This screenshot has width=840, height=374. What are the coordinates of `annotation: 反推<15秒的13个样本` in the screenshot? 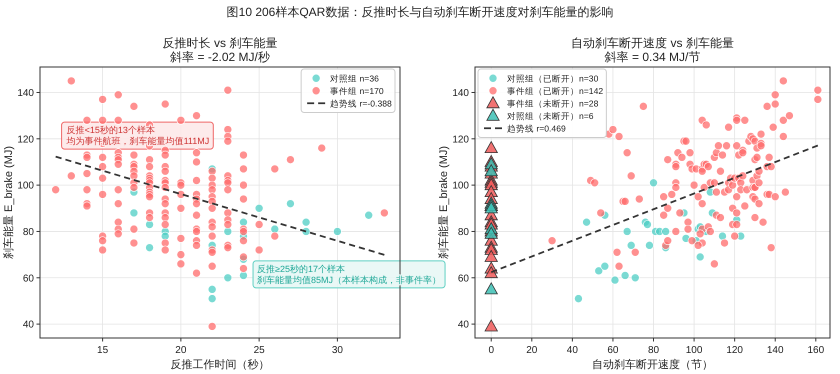 It's located at (110, 130).